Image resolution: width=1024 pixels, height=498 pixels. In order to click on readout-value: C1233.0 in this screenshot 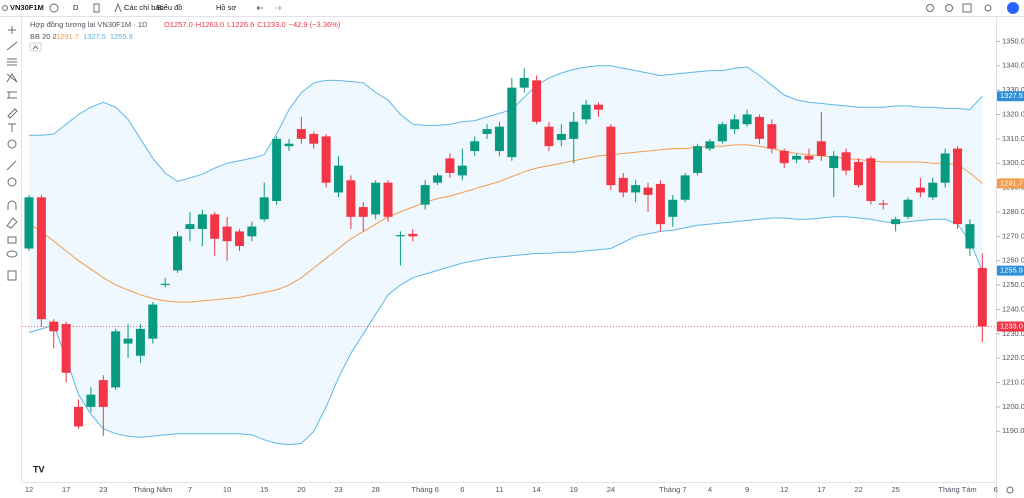, I will do `click(271, 24)`.